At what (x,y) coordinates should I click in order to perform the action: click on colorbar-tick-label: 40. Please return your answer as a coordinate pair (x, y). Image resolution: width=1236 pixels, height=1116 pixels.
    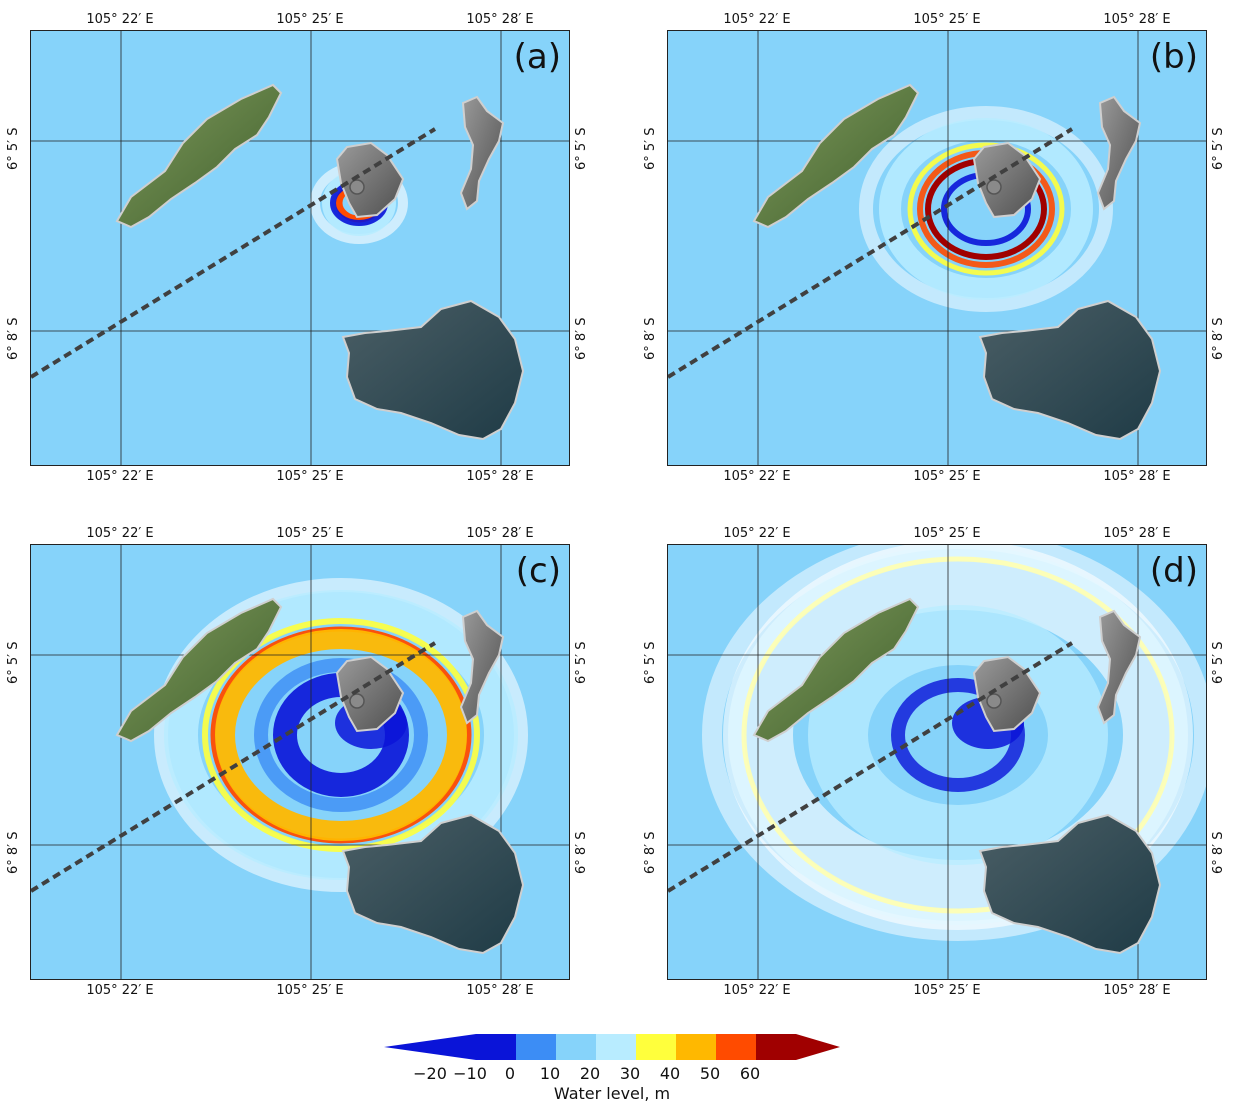
    Looking at the image, I should click on (670, 1073).